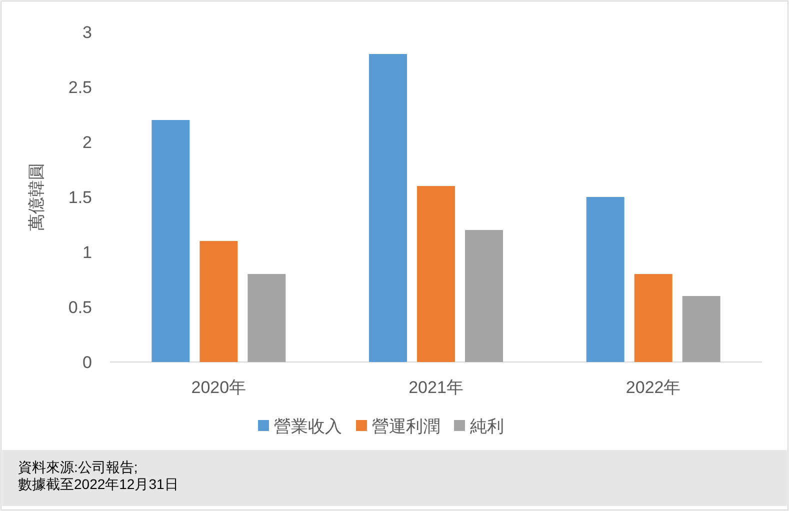 The height and width of the screenshot is (511, 789). What do you see at coordinates (87, 142) in the screenshot?
I see `y-tick-label: 2` at bounding box center [87, 142].